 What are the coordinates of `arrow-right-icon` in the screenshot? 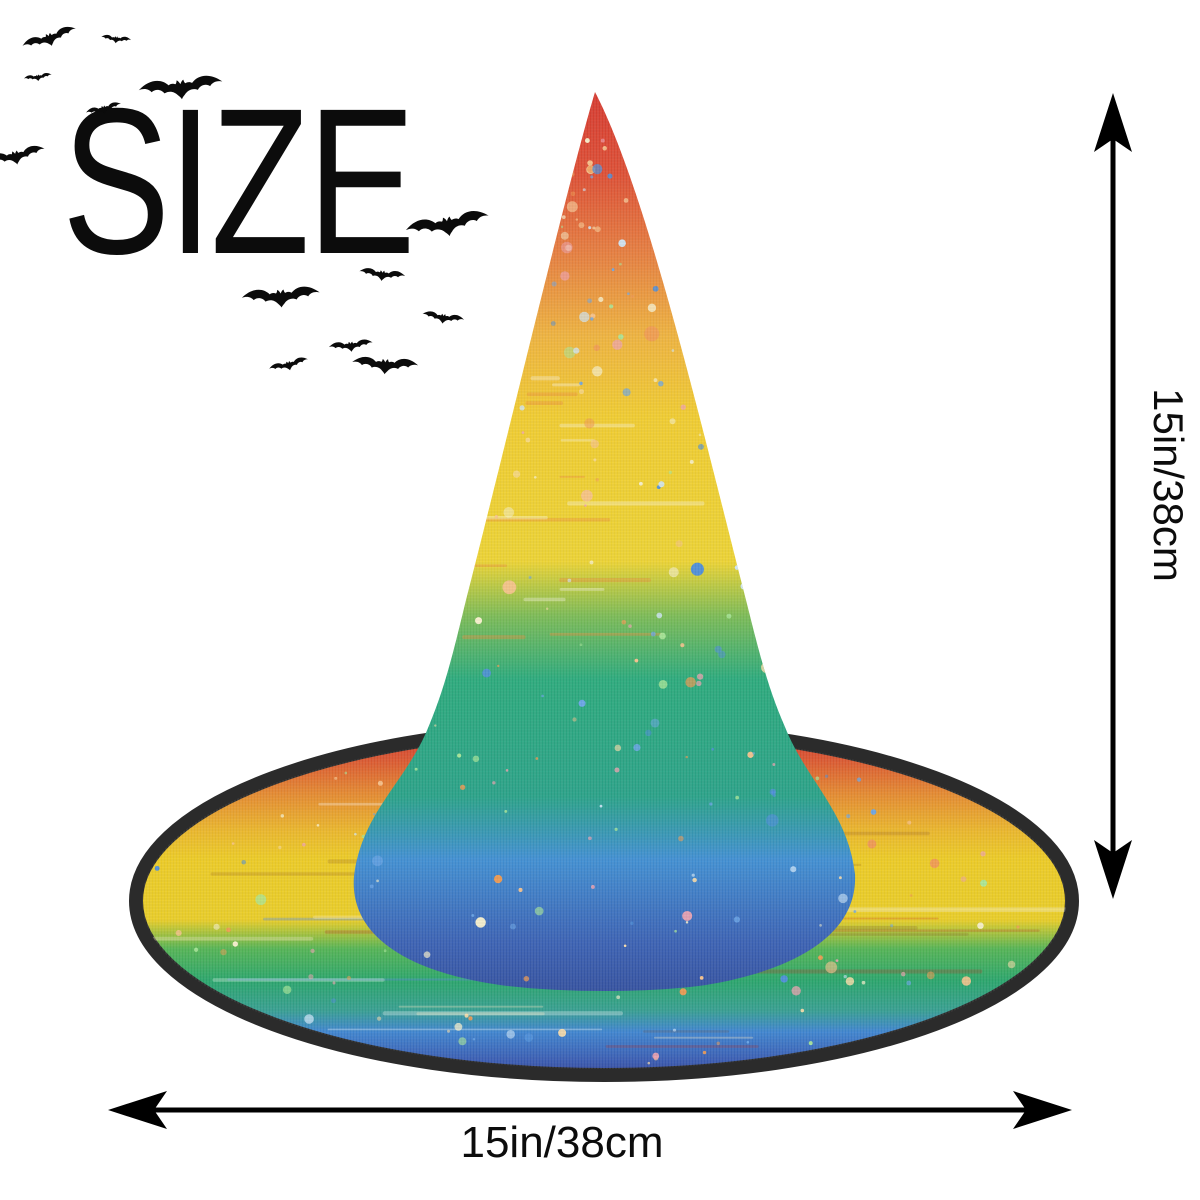 It's located at (1042, 1110).